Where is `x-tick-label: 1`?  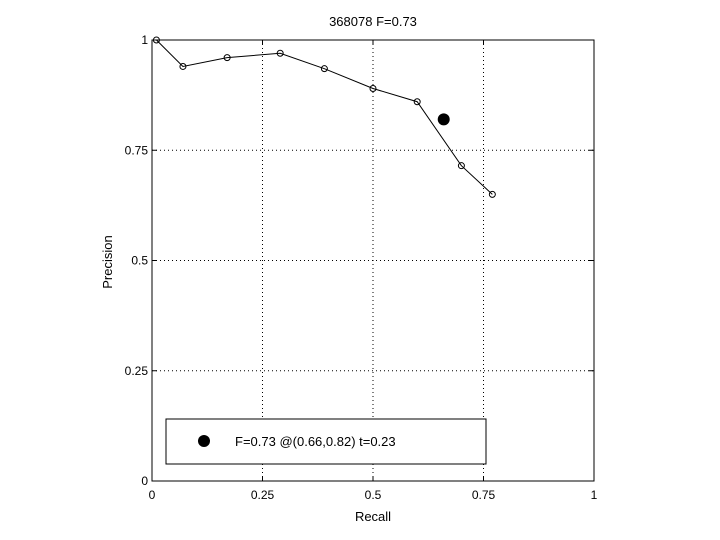
x-tick-label: 1 is located at coordinates (594, 495).